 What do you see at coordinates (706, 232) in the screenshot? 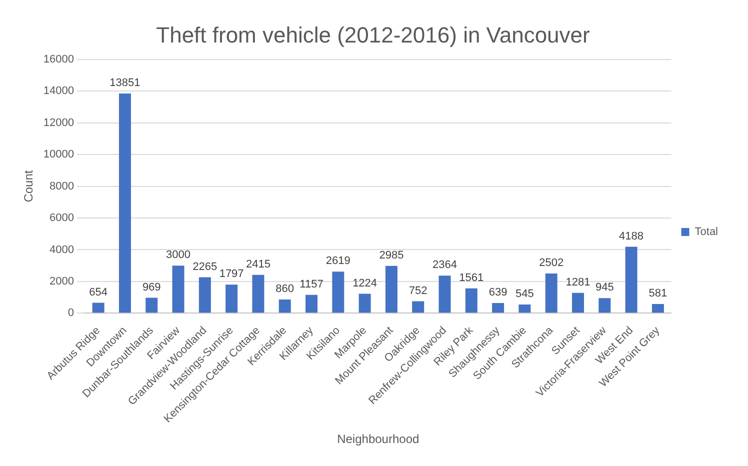
I see `legend-label: Total` at bounding box center [706, 232].